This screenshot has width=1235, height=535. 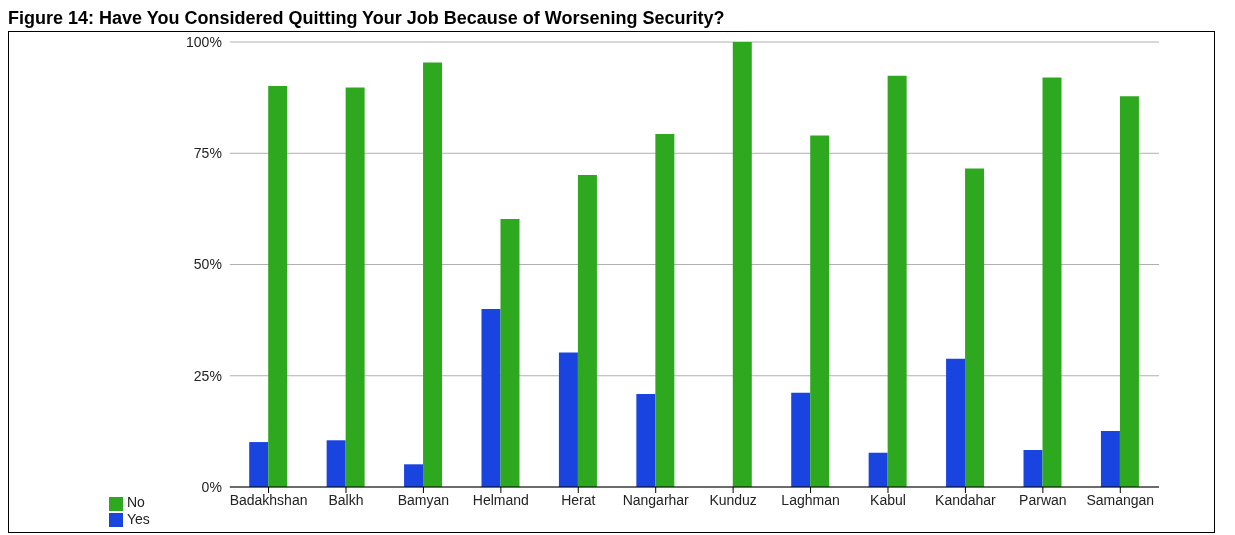 What do you see at coordinates (207, 264) in the screenshot?
I see `y-tick-label: 50%` at bounding box center [207, 264].